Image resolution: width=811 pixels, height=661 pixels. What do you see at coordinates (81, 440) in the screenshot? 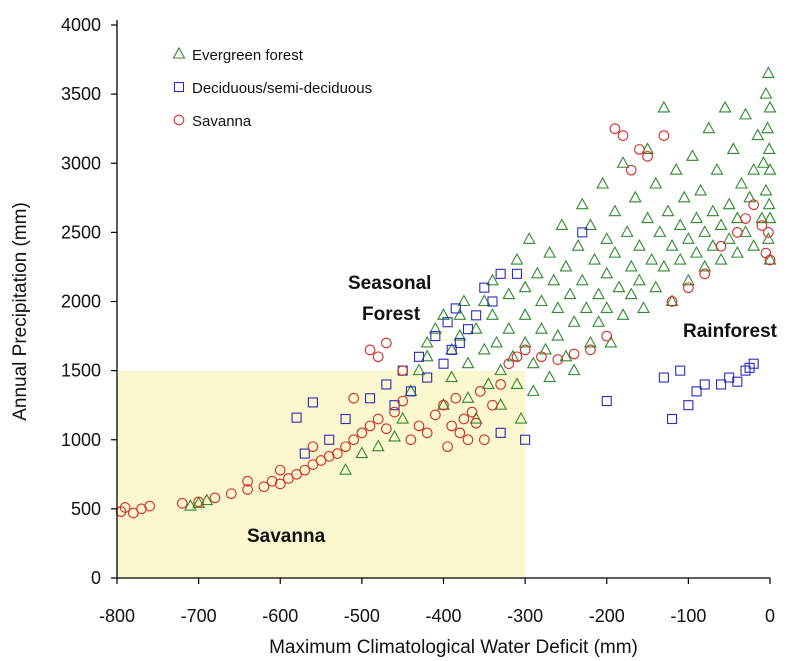
I see `y-tick-label: 1000` at bounding box center [81, 440].